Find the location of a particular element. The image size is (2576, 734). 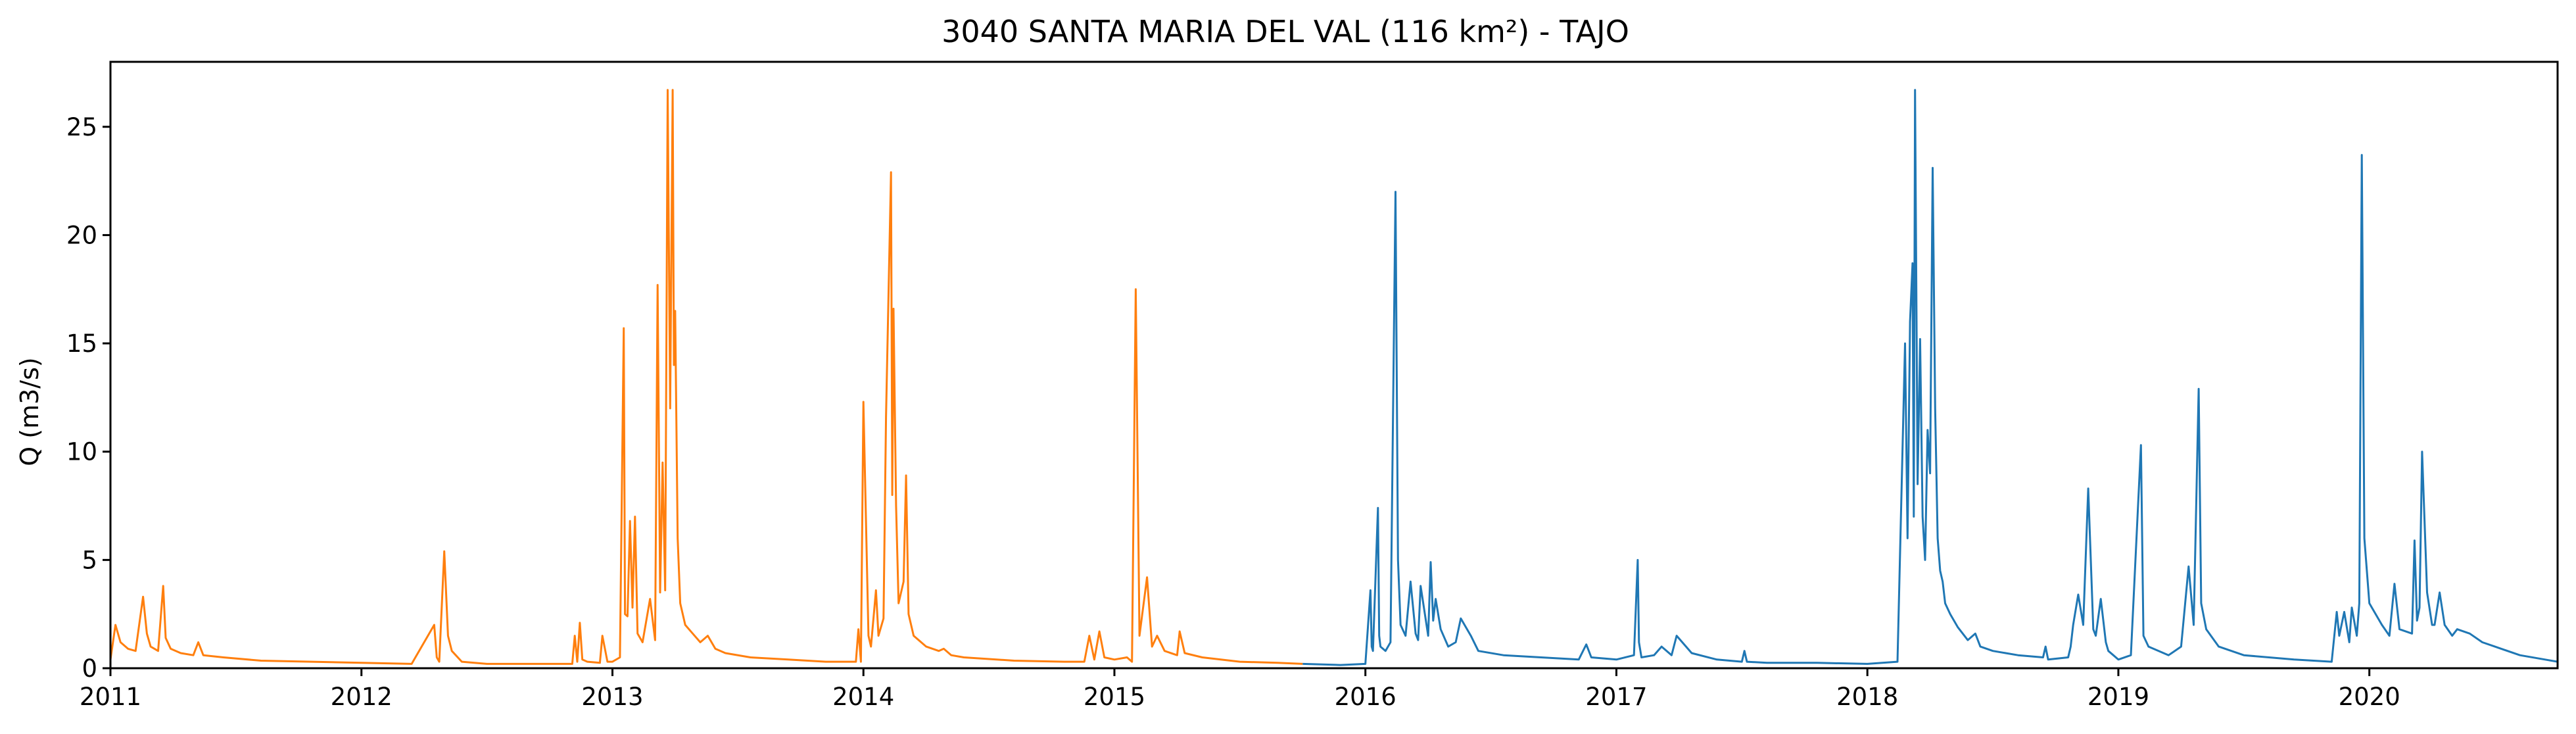

x-tick-label: 2013 is located at coordinates (612, 697).